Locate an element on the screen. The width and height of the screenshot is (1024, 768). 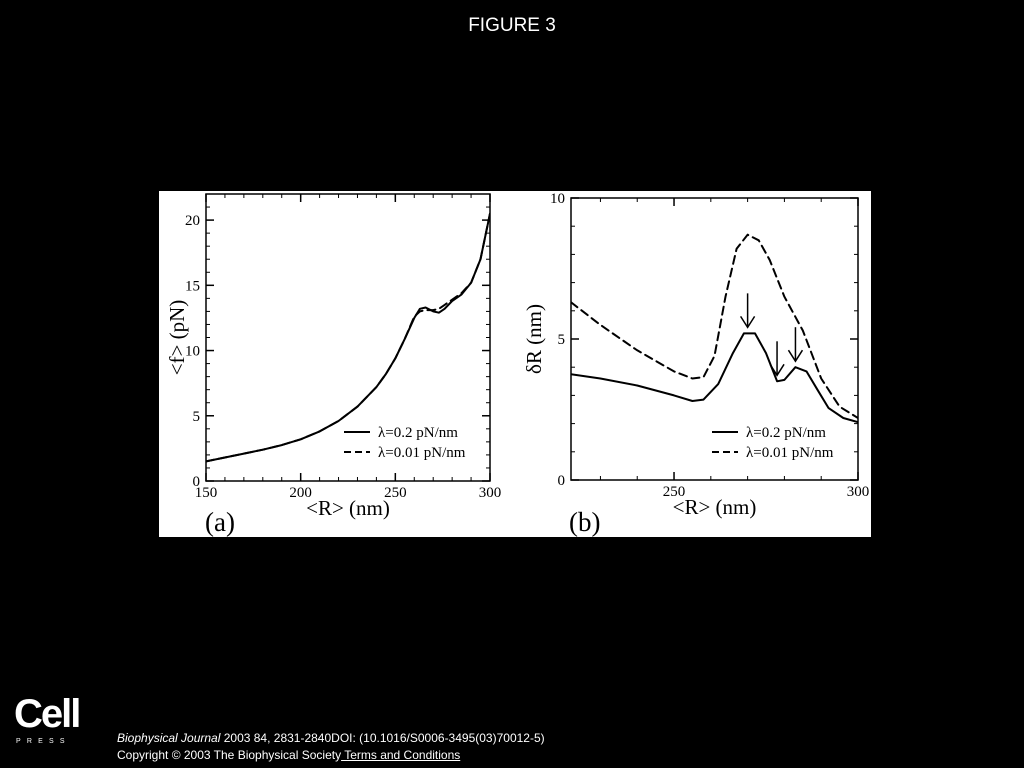
panel-a-y-axis-label: <f> (pN) is located at coordinates (177, 338).